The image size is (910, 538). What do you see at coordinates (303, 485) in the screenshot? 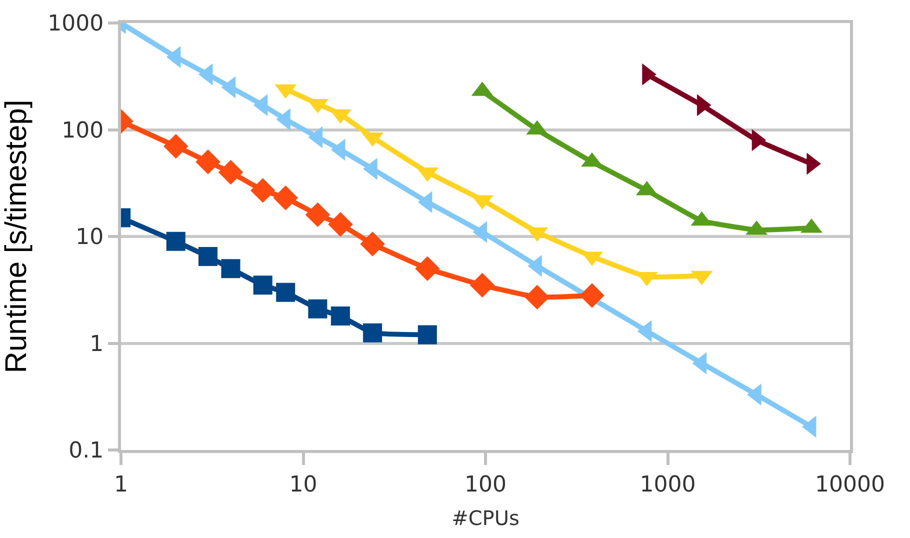
I see `x-tick-label: 10` at bounding box center [303, 485].